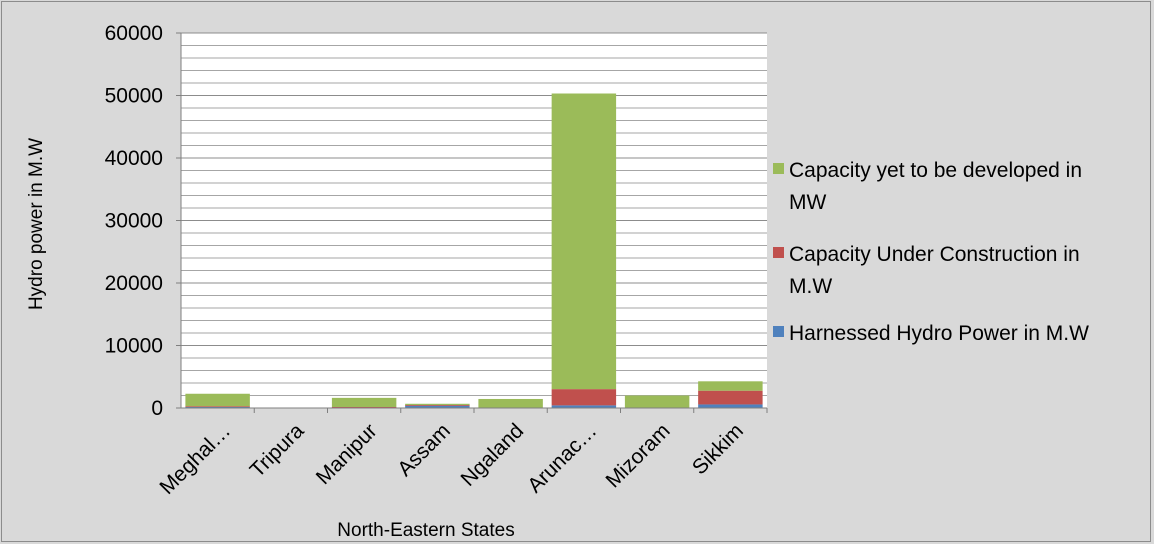  Describe the element at coordinates (36, 224) in the screenshot. I see `y-axis-title: Hydro power in M.W` at that location.